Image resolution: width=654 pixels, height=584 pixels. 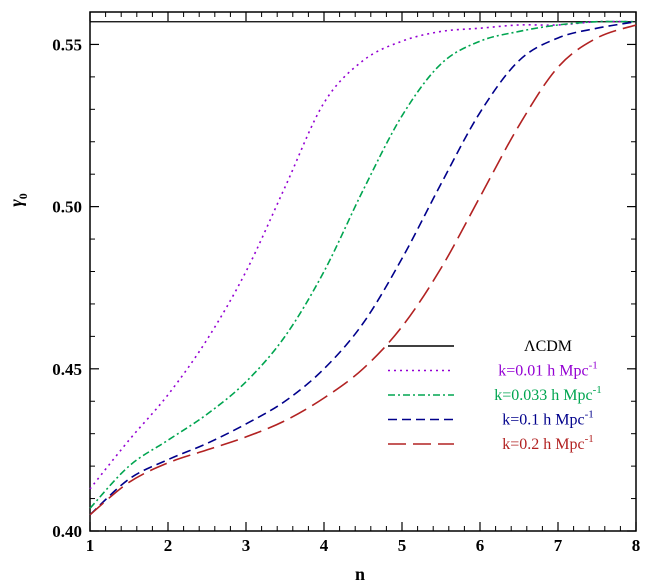 What do you see at coordinates (67, 531) in the screenshot?
I see `y-tick-label: 0.40` at bounding box center [67, 531].